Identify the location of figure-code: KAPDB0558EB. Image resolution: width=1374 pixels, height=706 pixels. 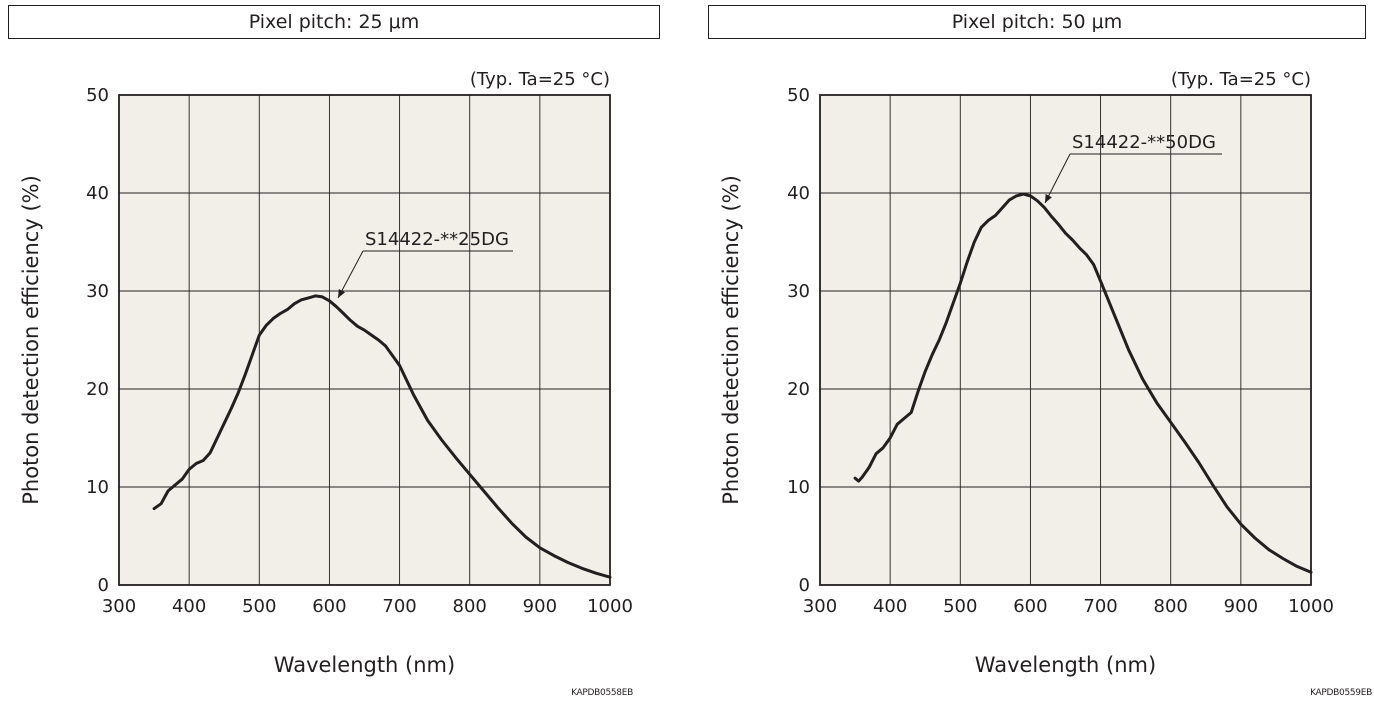
(602, 693).